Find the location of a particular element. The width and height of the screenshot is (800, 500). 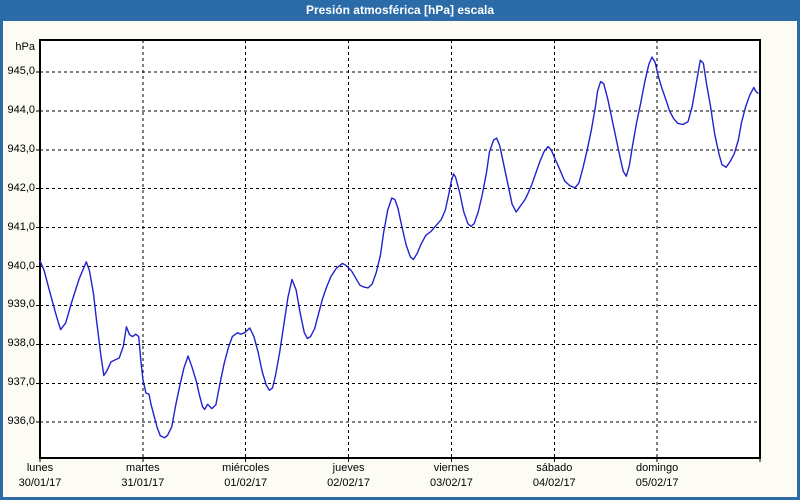

x-tick-date: 05/02/17 is located at coordinates (657, 483).